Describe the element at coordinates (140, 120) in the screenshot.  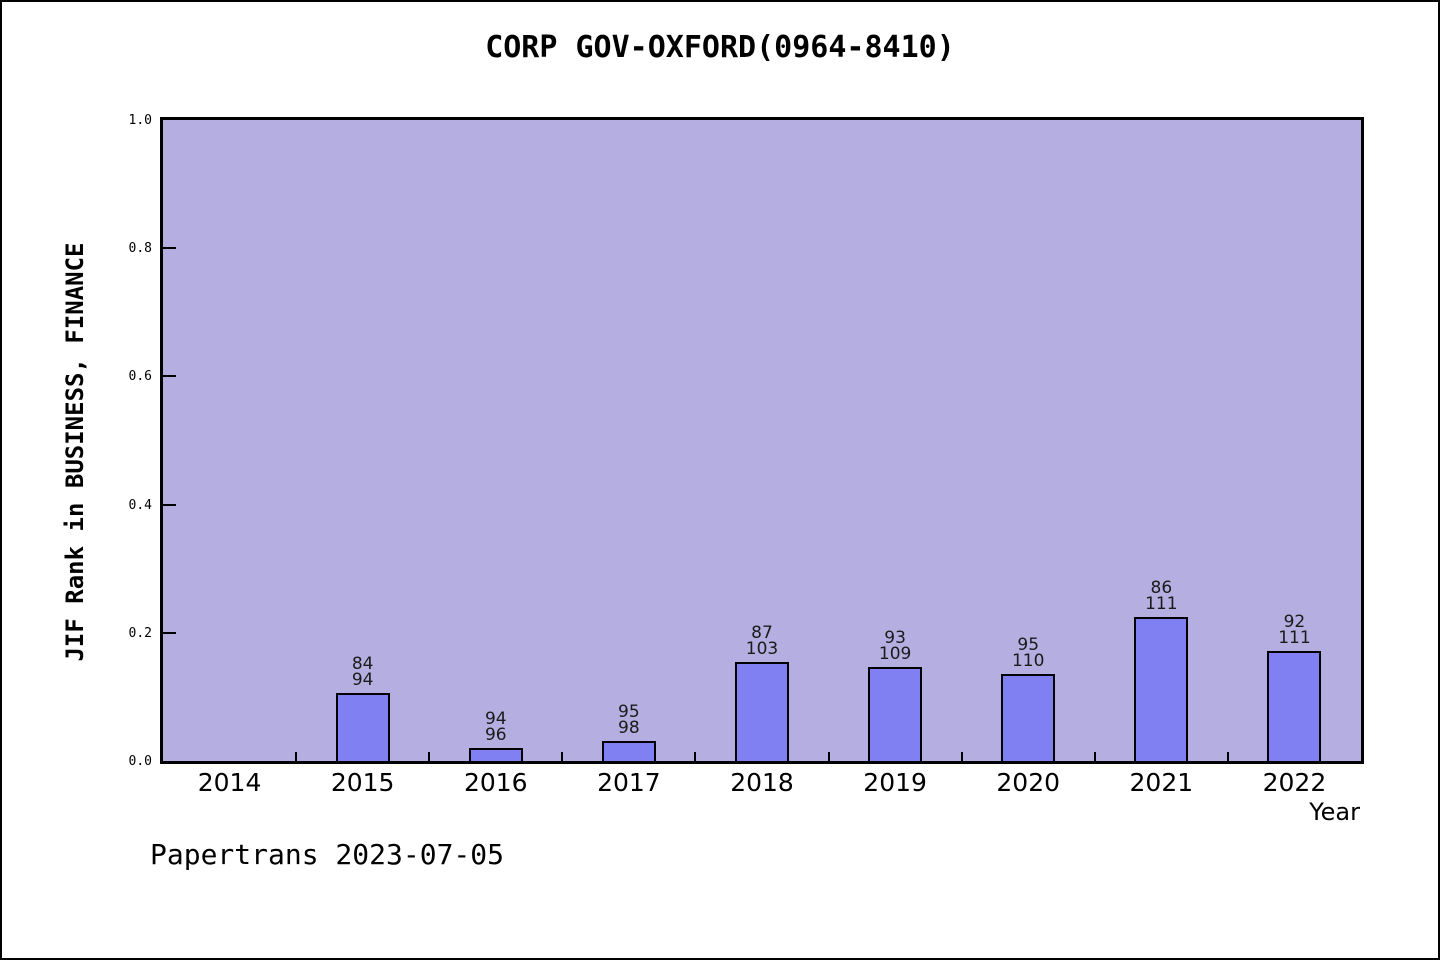
I see `y-tick-label: 1.0` at that location.